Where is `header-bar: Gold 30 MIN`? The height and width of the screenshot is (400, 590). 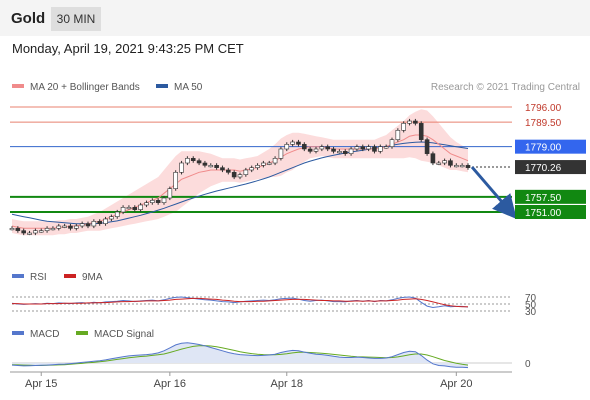 header-bar: Gold 30 MIN is located at coordinates (295, 18).